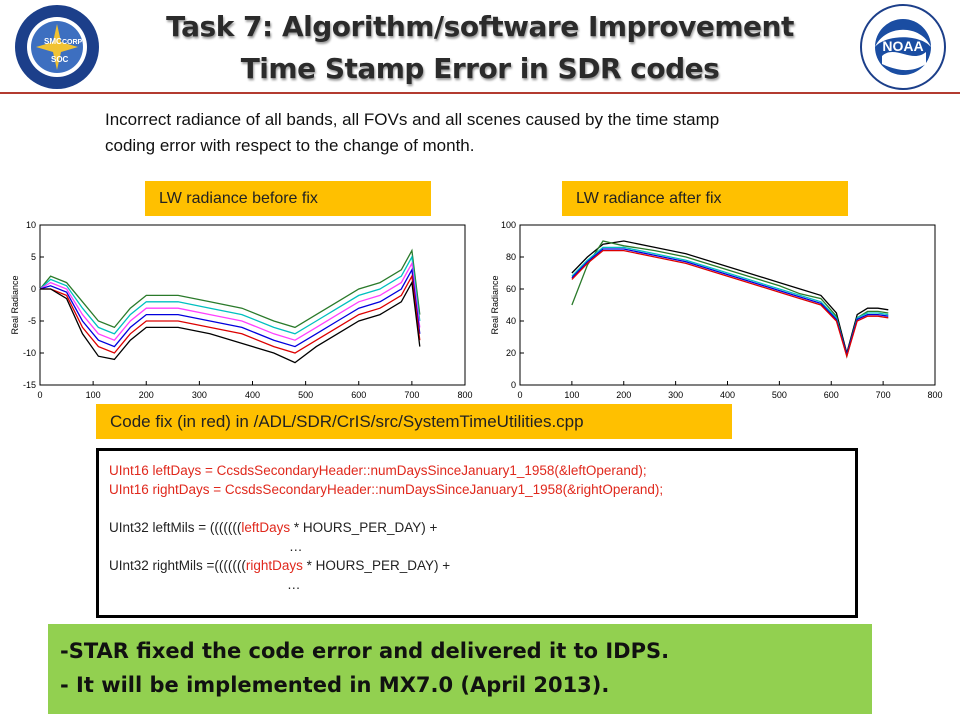  What do you see at coordinates (274, 565) in the screenshot?
I see `code-line-5-red: rightDays` at bounding box center [274, 565].